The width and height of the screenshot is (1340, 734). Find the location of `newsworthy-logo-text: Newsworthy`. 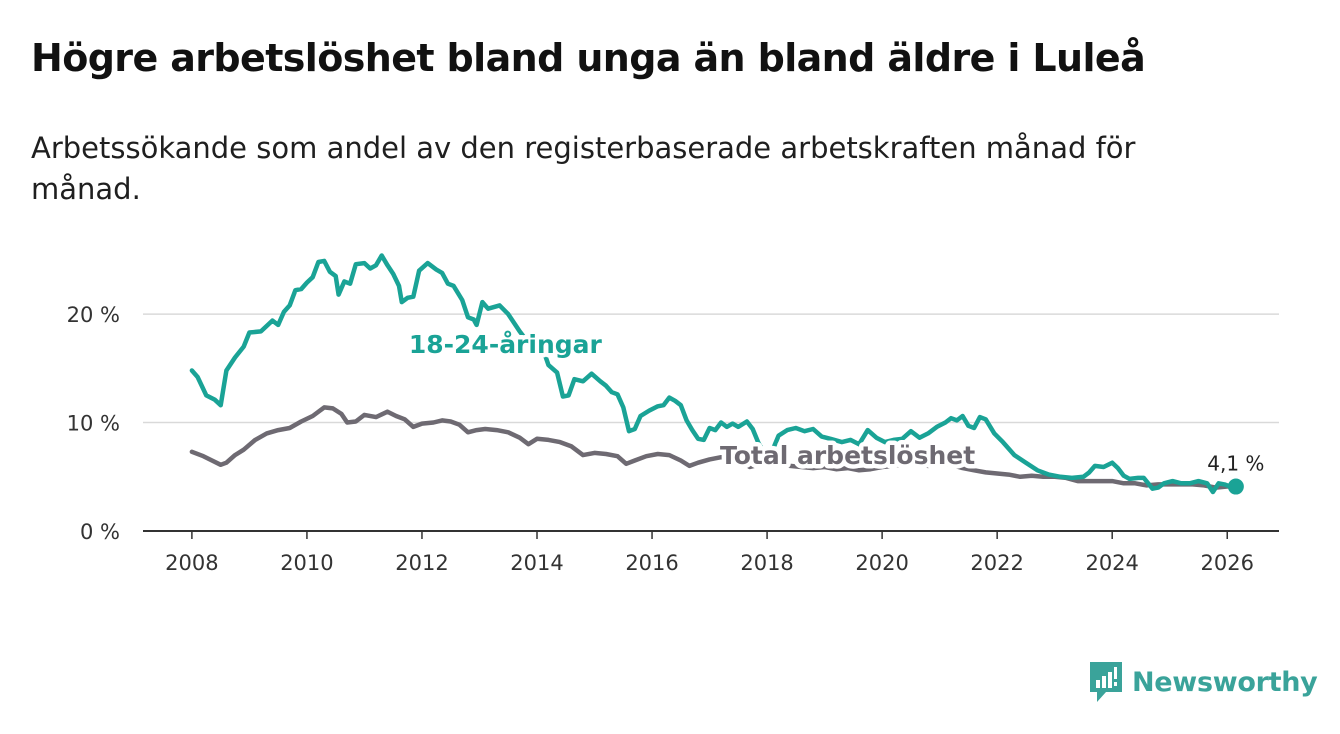

newsworthy-logo-text: Newsworthy is located at coordinates (1225, 682).